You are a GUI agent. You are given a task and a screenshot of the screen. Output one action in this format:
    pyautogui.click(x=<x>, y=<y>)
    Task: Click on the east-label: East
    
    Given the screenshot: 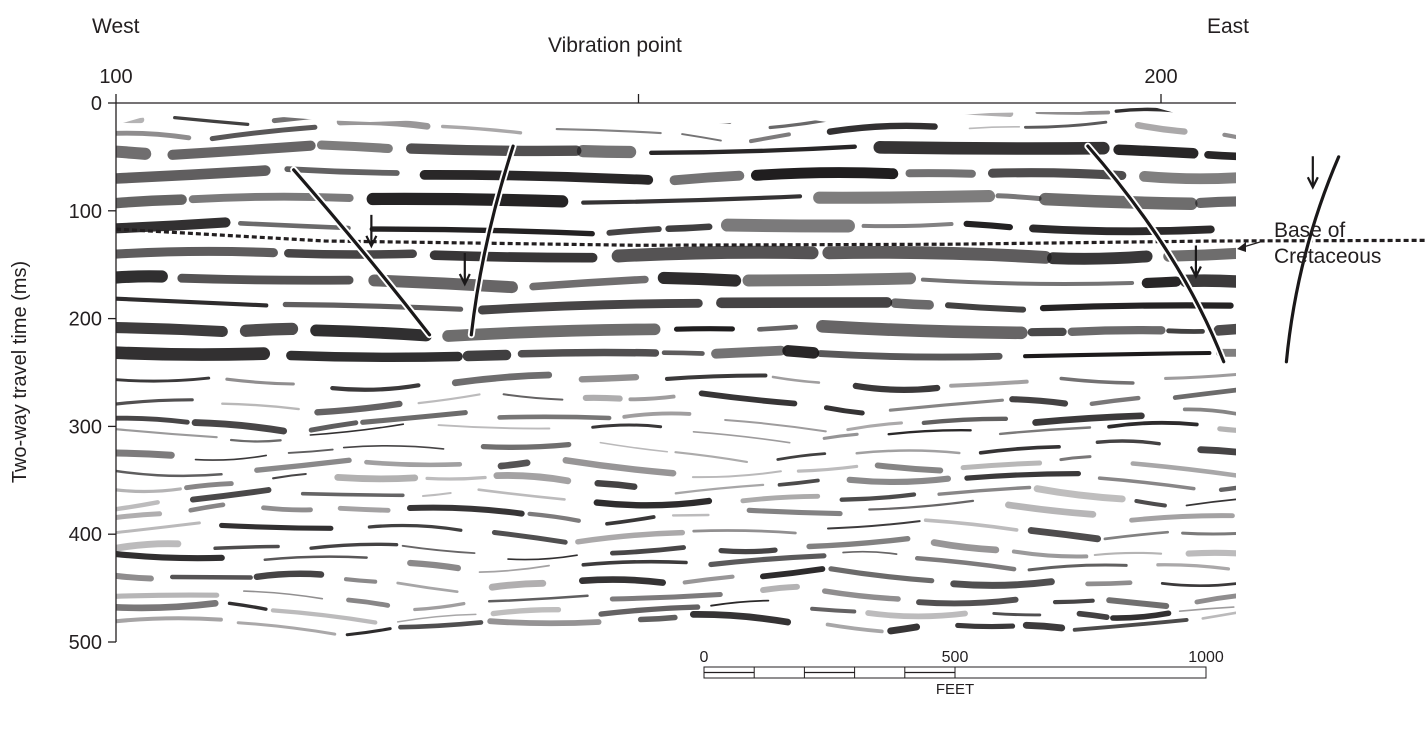 What is the action you would take?
    pyautogui.click(x=1228, y=26)
    